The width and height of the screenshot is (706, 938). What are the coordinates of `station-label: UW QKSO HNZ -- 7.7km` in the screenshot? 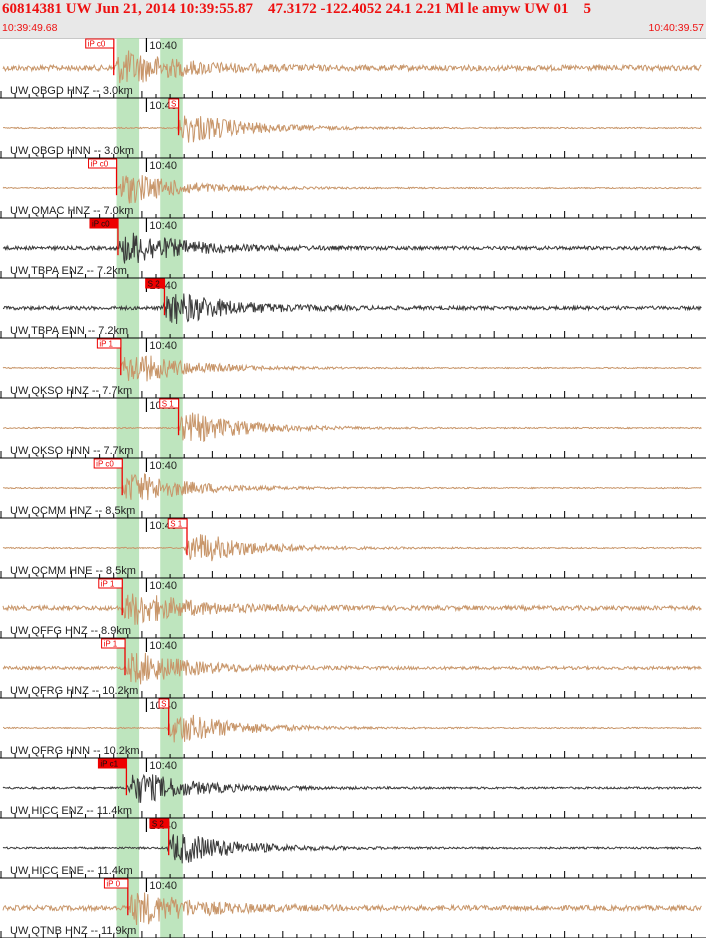 It's located at (71, 391).